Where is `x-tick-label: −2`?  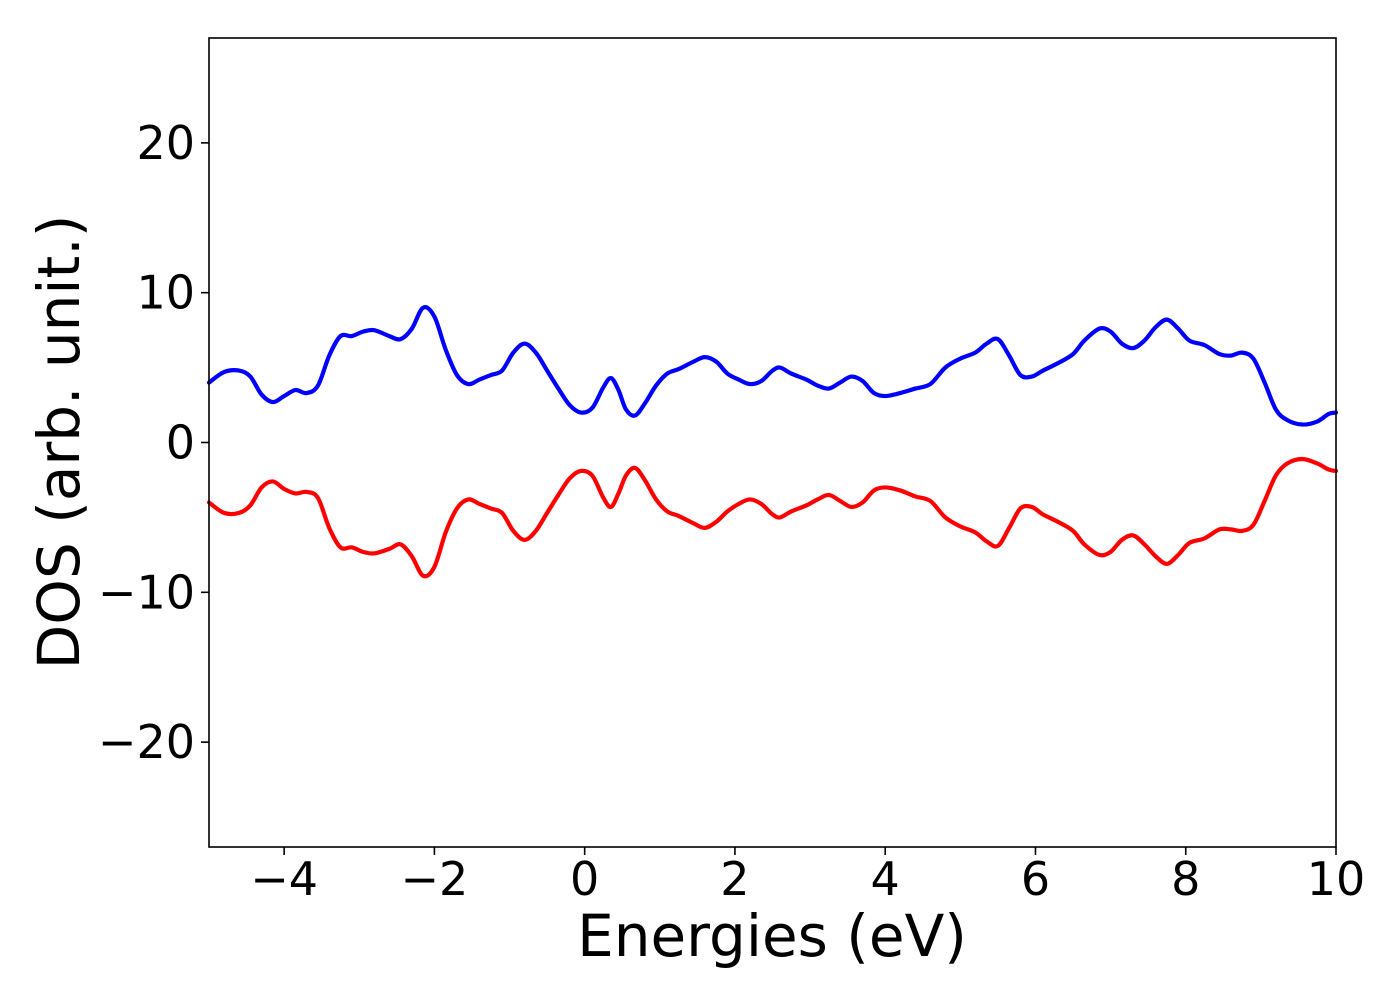 x-tick-label: −2 is located at coordinates (434, 879).